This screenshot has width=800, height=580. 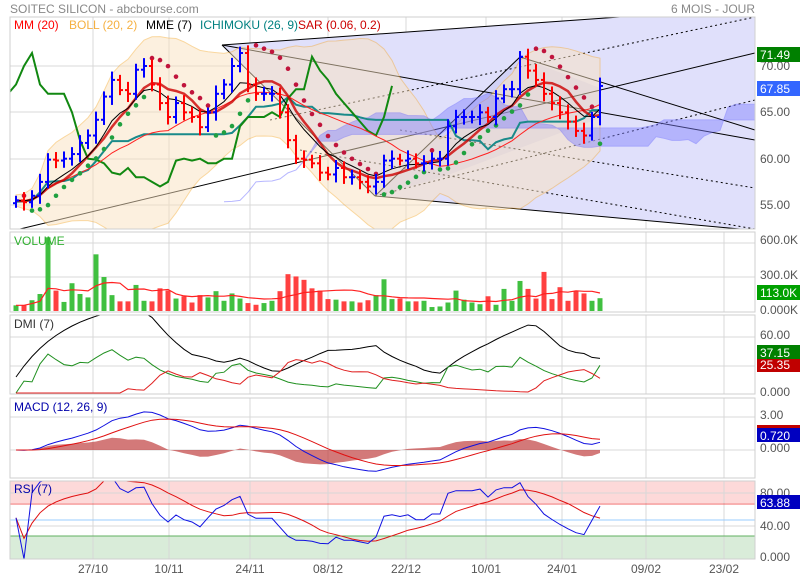 I want to click on macd-line, so click(x=308, y=441).